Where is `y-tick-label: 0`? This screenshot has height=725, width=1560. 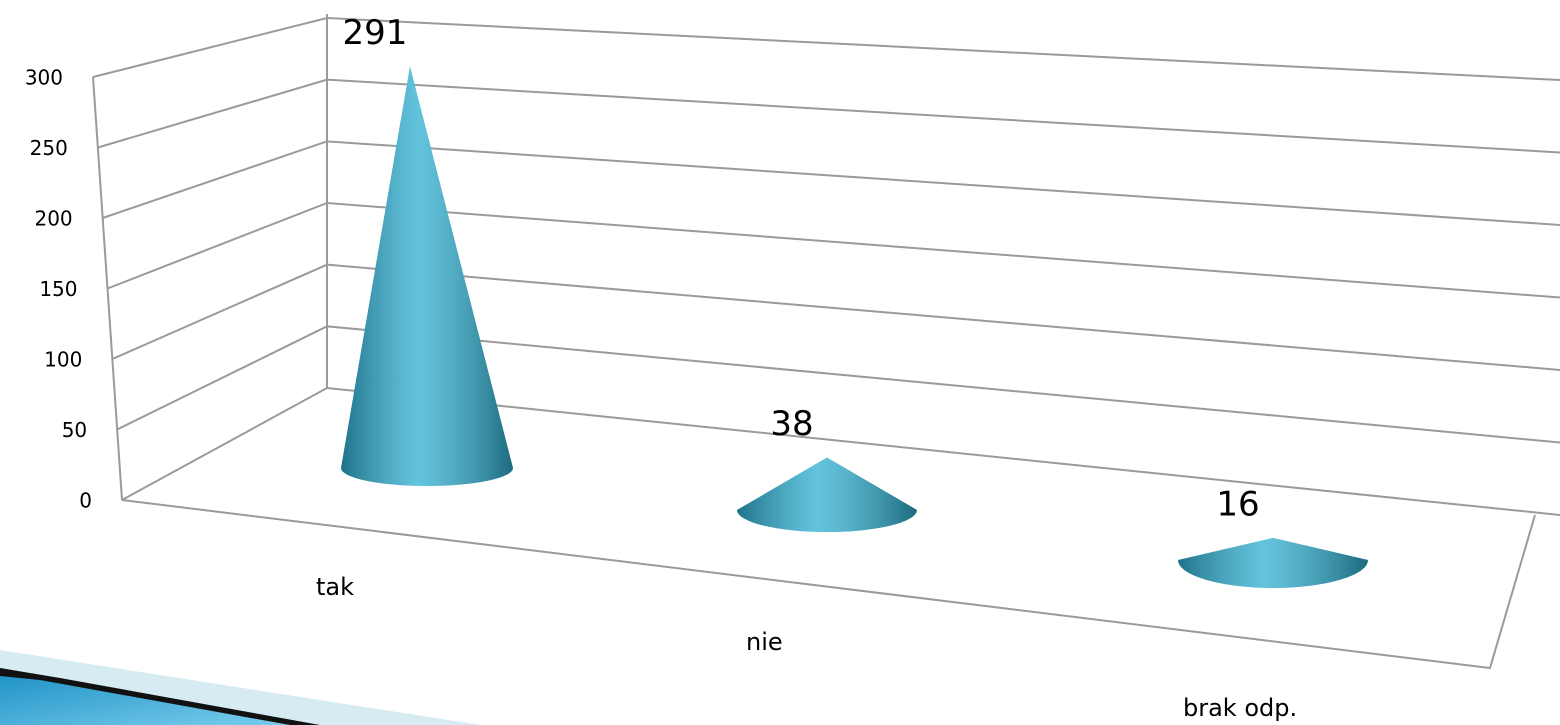
y-tick-label: 0 is located at coordinates (85, 501).